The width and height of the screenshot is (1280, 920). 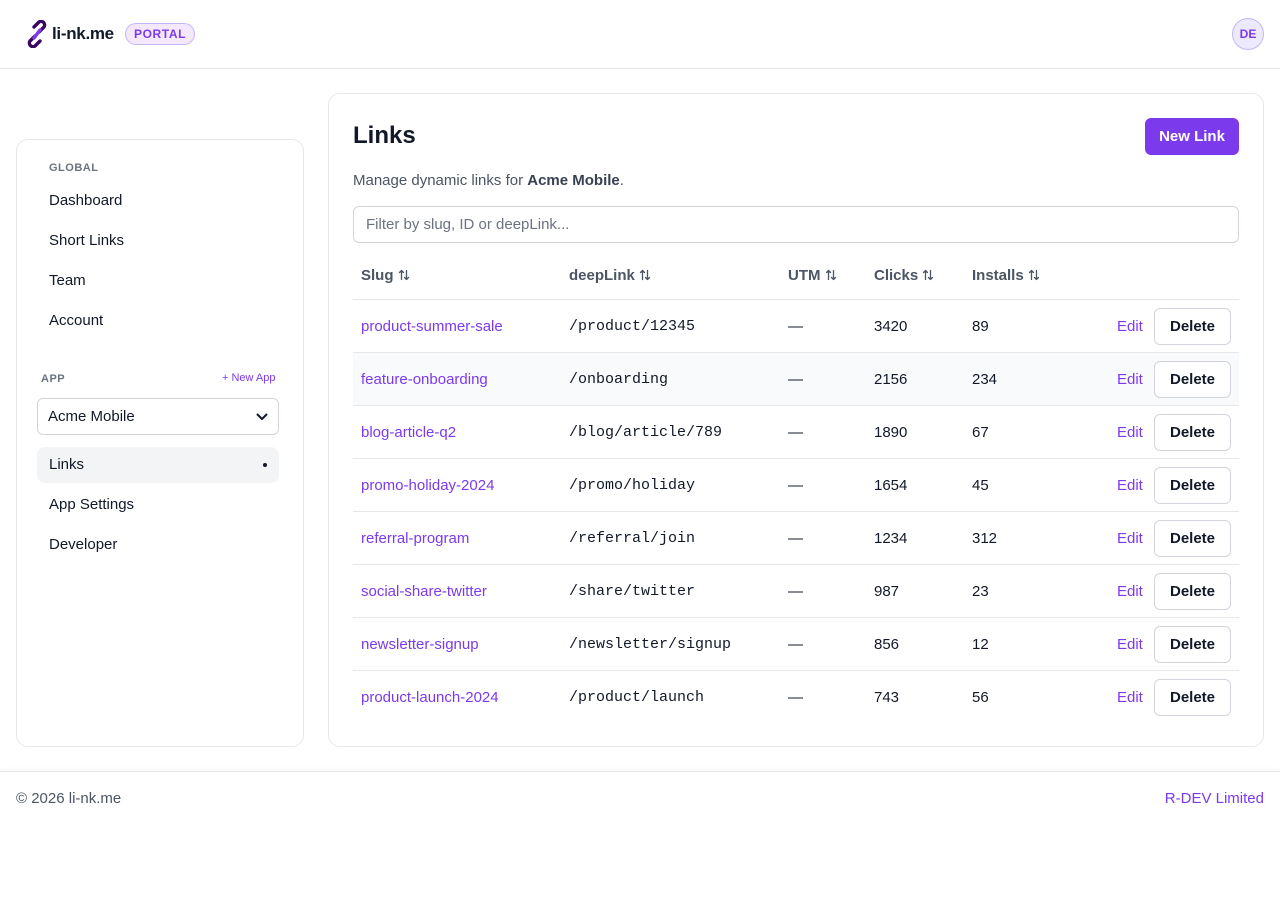 What do you see at coordinates (1248, 34) in the screenshot?
I see `user-avatar: DE` at bounding box center [1248, 34].